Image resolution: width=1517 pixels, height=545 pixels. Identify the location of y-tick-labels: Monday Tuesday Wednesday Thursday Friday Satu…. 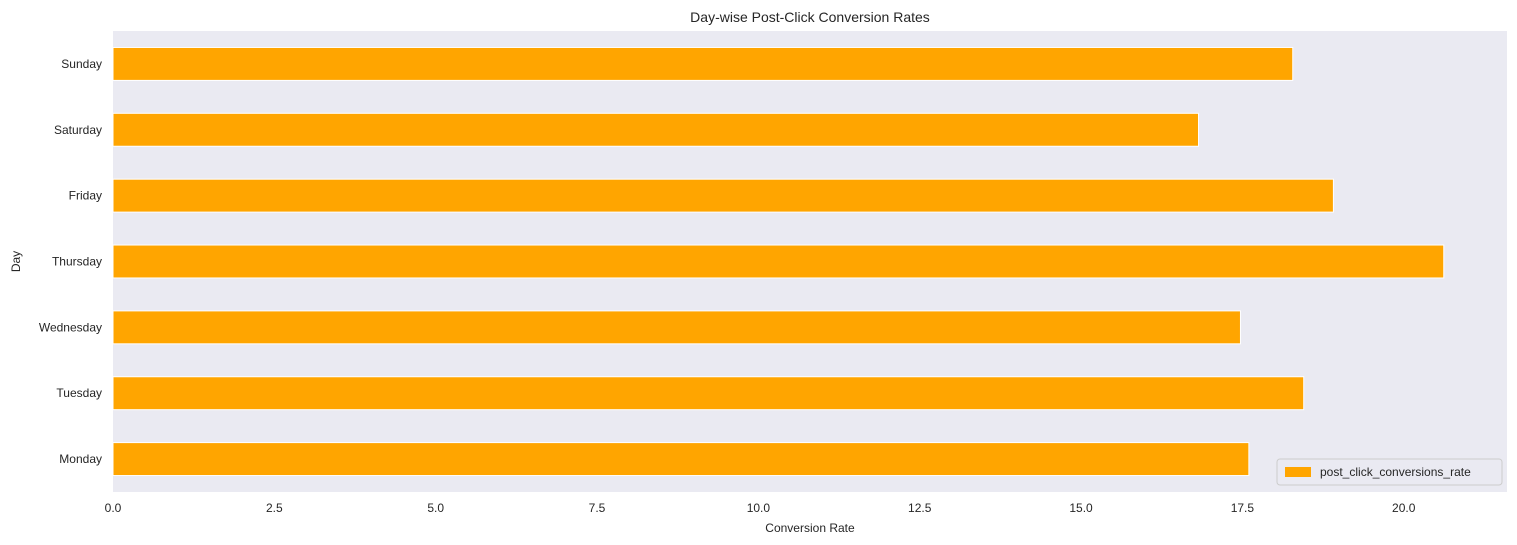
(70, 261).